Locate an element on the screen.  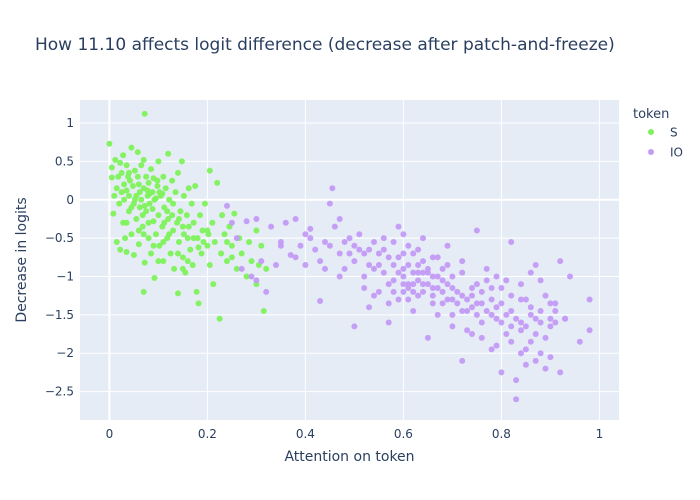
legend-item-io: IO is located at coordinates (665, 153).